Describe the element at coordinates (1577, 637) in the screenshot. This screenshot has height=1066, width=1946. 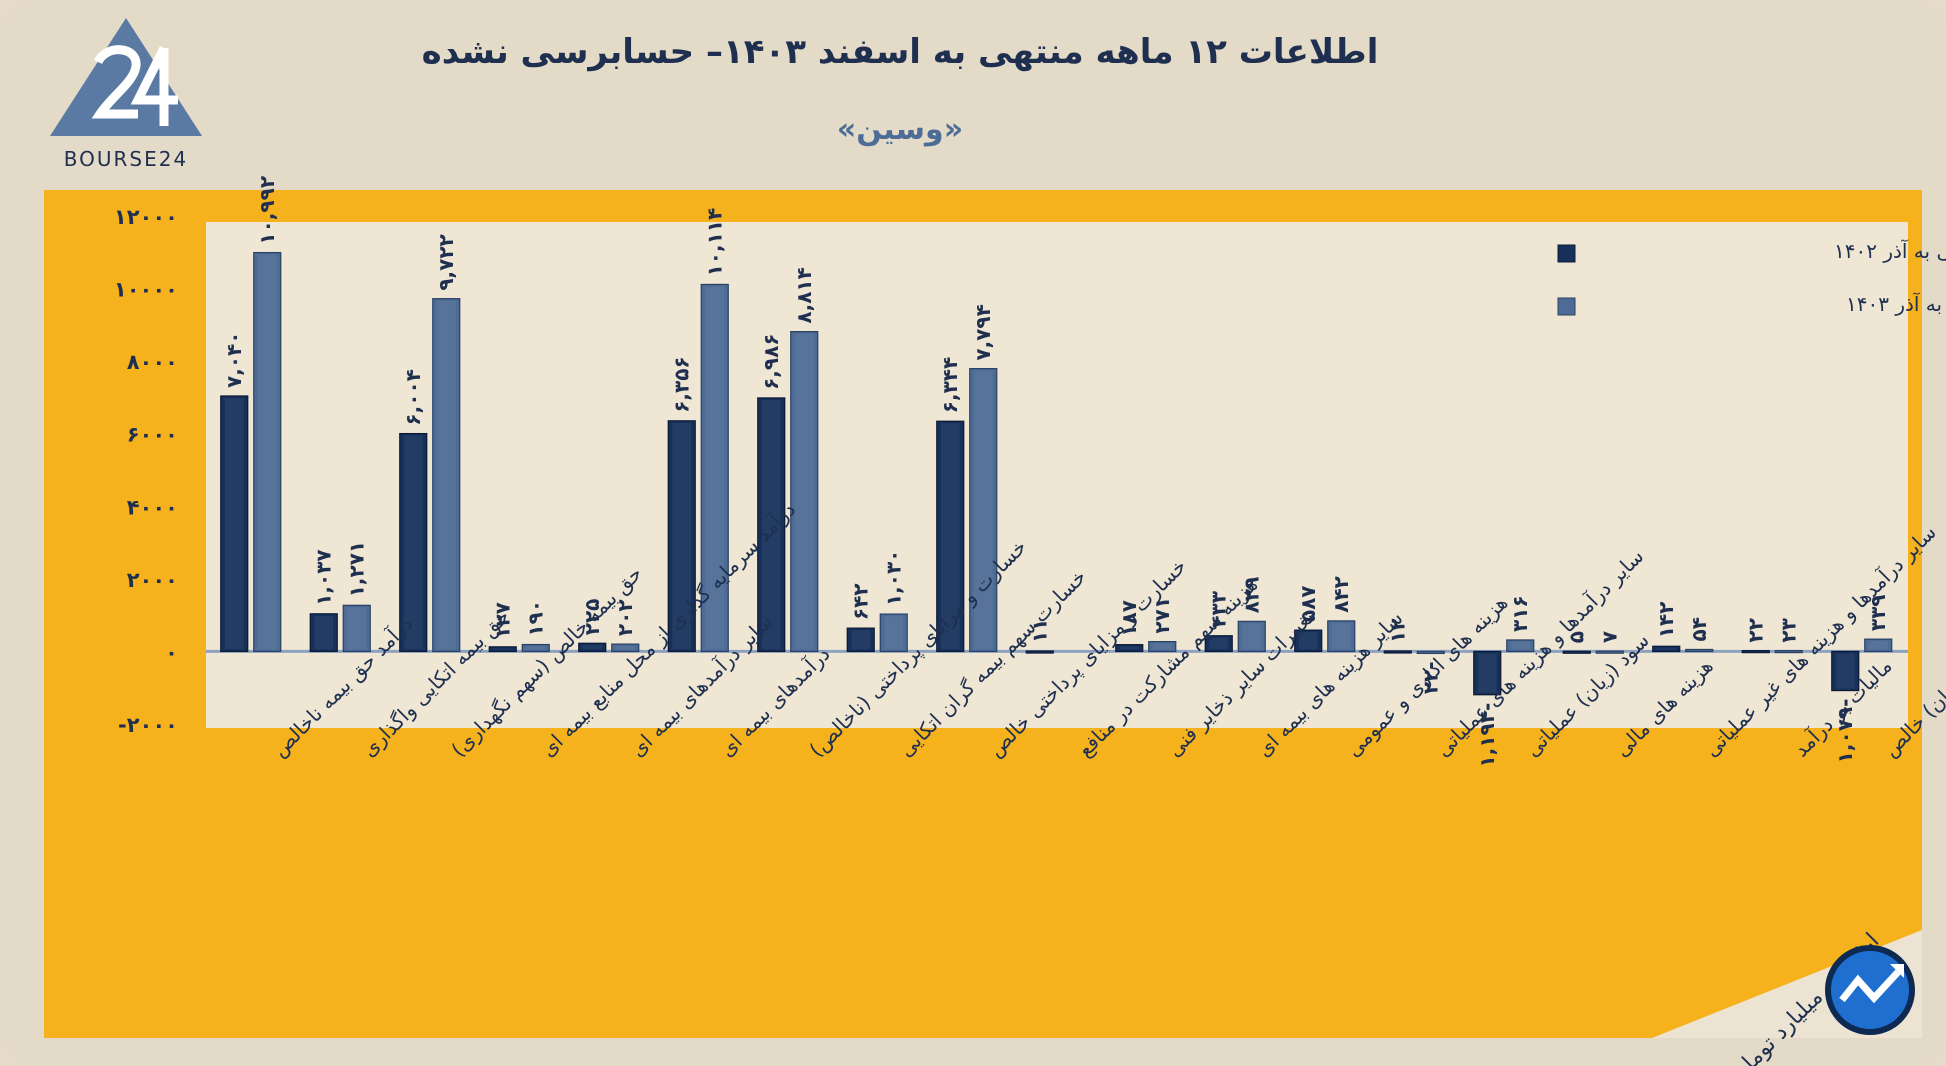
I see `data-label: ۵` at that location.